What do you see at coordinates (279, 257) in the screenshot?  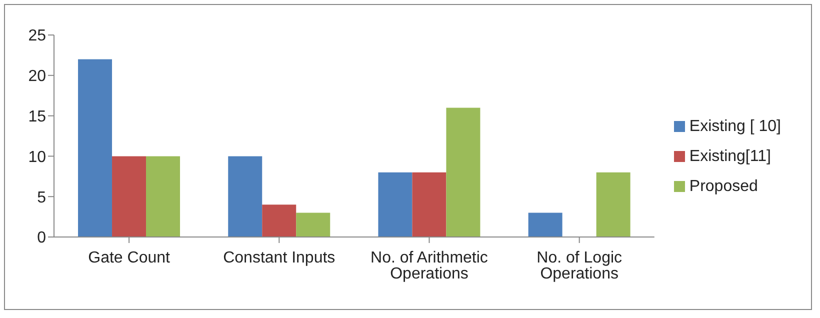 I see `x-tick-label: Constant Inputs` at bounding box center [279, 257].